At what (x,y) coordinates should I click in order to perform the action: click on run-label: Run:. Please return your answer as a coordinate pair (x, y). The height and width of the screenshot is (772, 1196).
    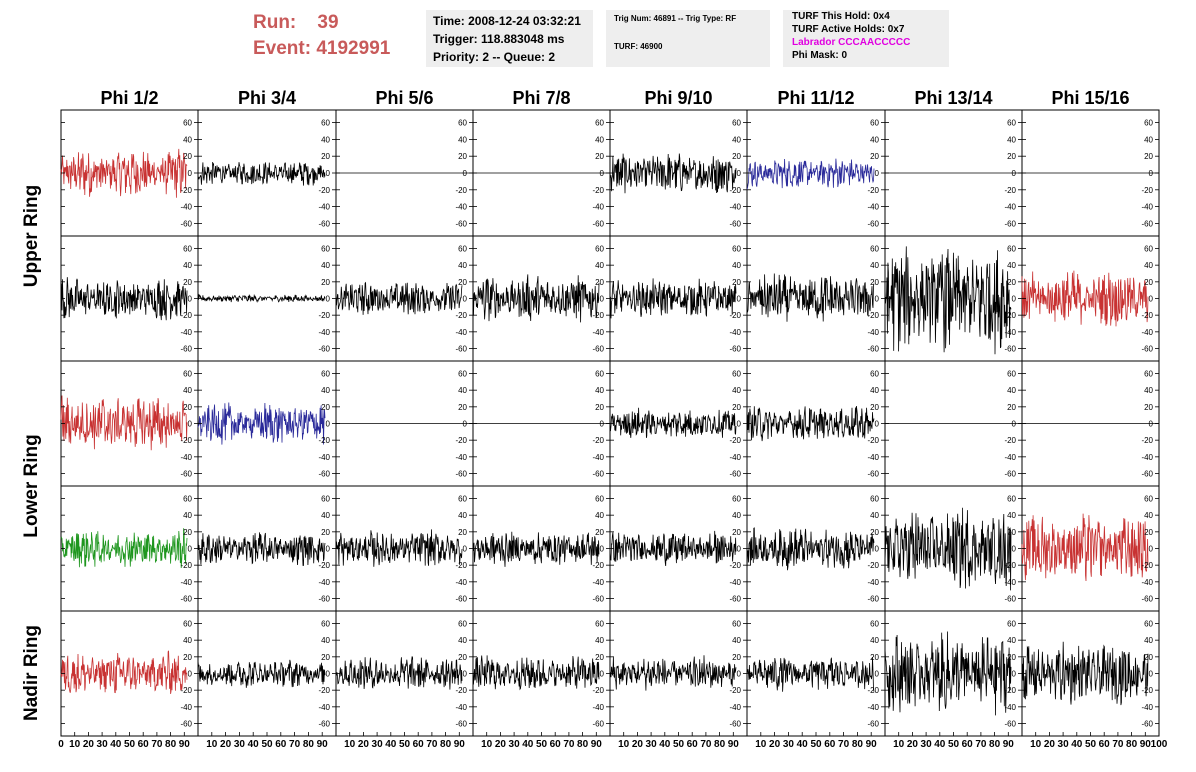
    Looking at the image, I should click on (275, 22).